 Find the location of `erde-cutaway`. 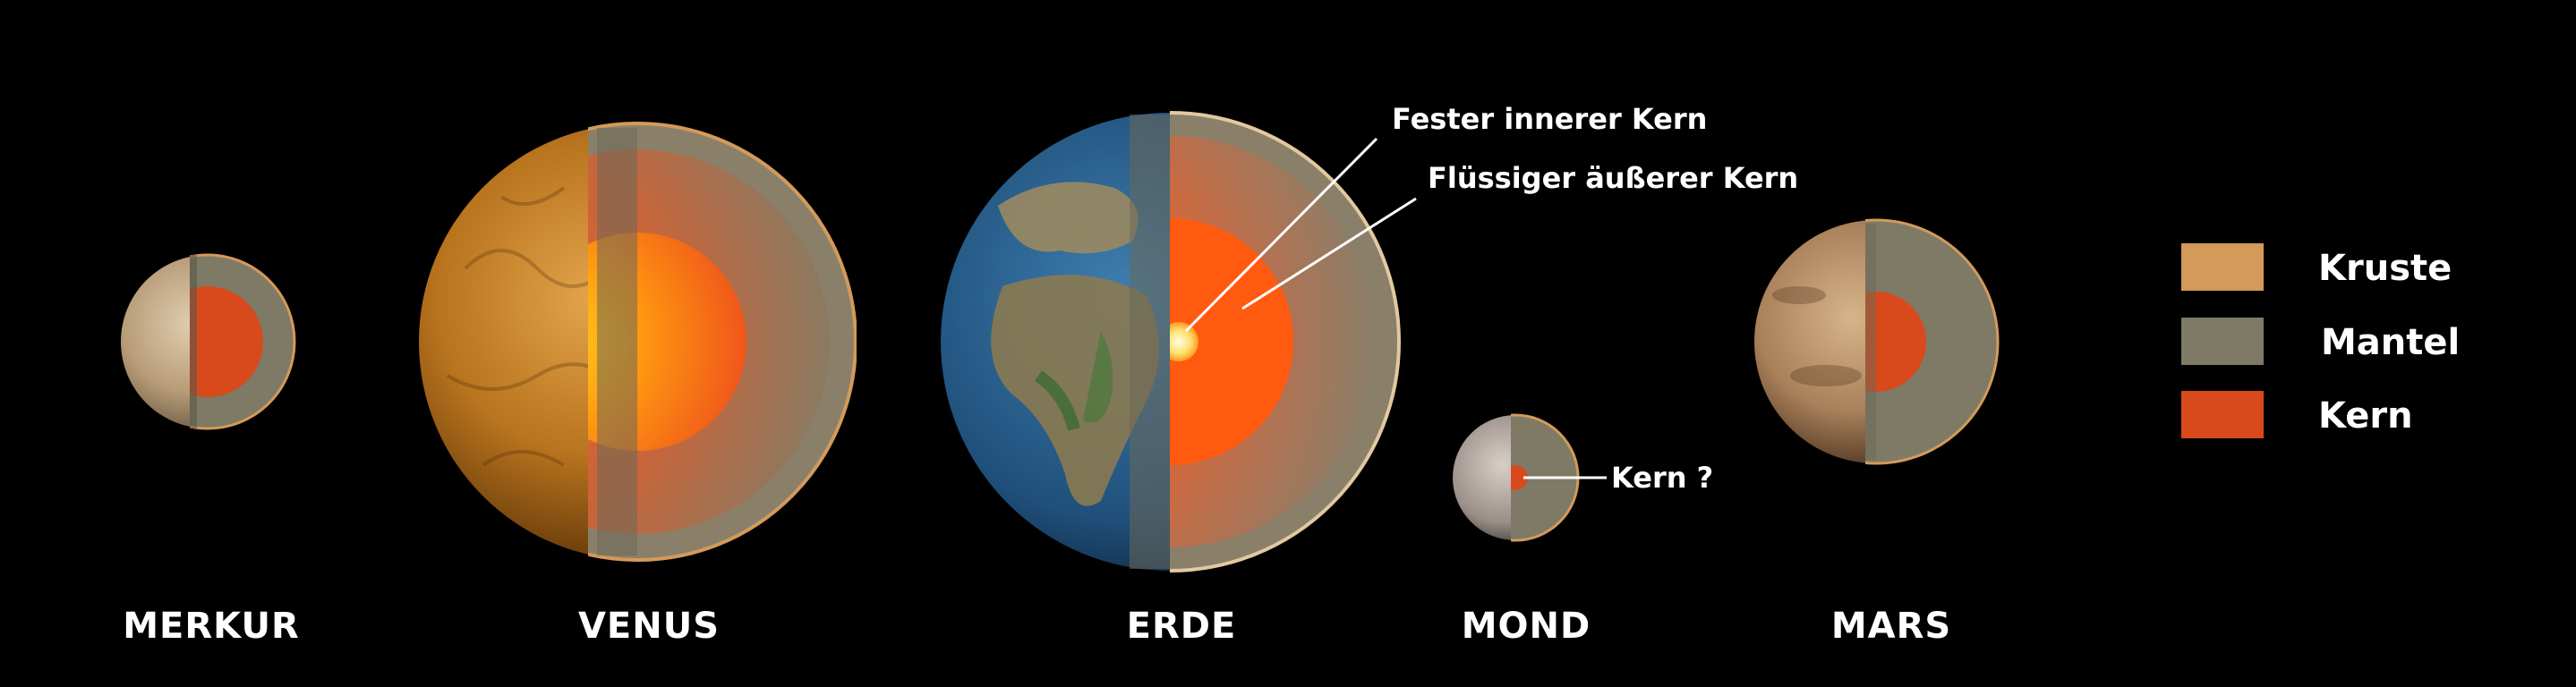

erde-cutaway is located at coordinates (1285, 341).